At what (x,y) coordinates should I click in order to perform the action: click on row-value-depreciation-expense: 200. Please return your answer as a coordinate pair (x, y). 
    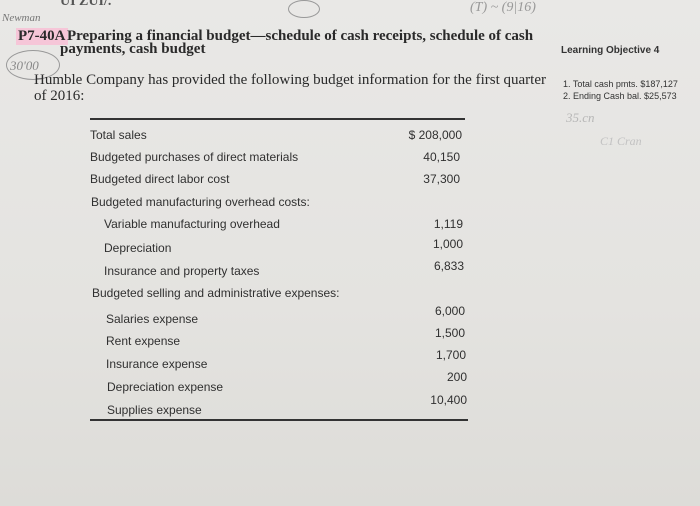
    Looking at the image, I should click on (456, 377).